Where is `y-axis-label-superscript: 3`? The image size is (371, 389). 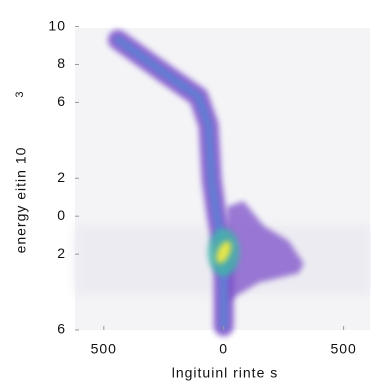
y-axis-label-superscript: 3 is located at coordinates (20, 93).